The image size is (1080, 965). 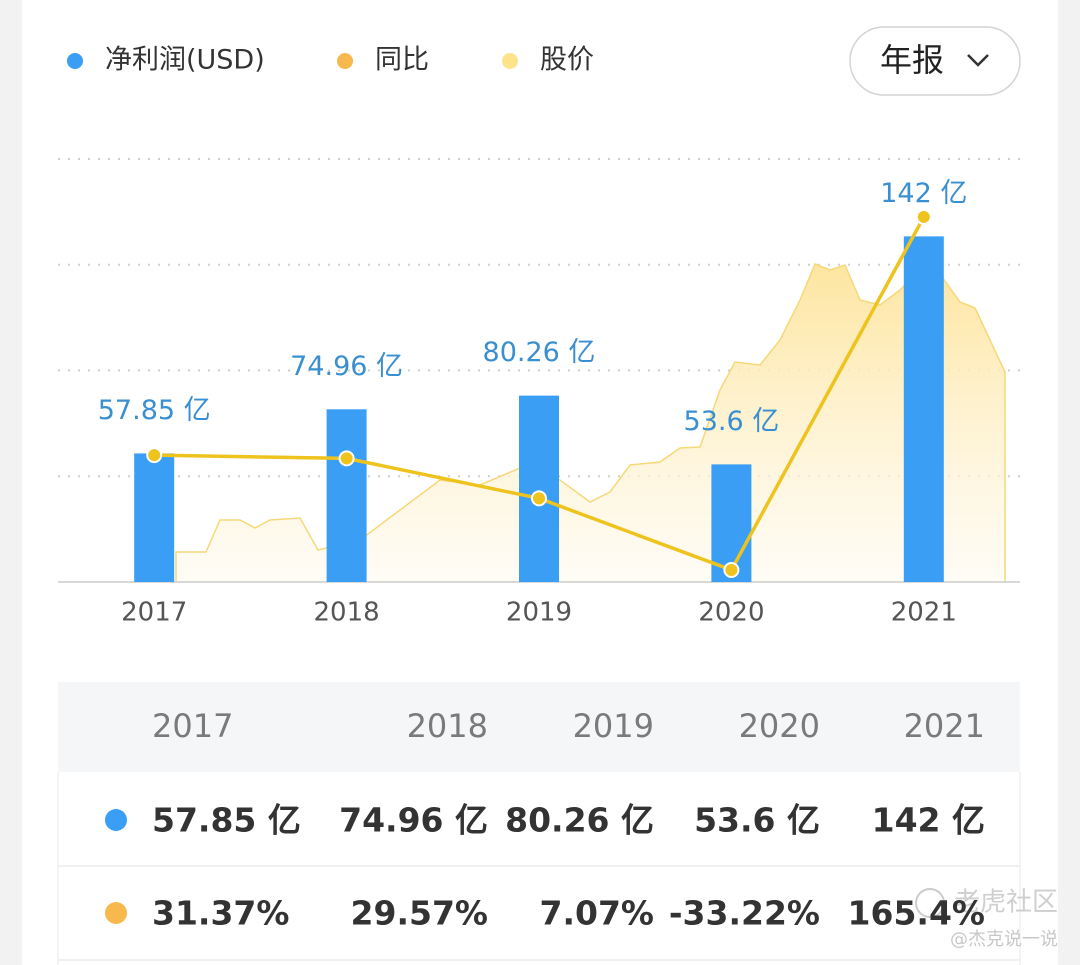 What do you see at coordinates (757, 820) in the screenshot?
I see `table-cell: 53.6 亿` at bounding box center [757, 820].